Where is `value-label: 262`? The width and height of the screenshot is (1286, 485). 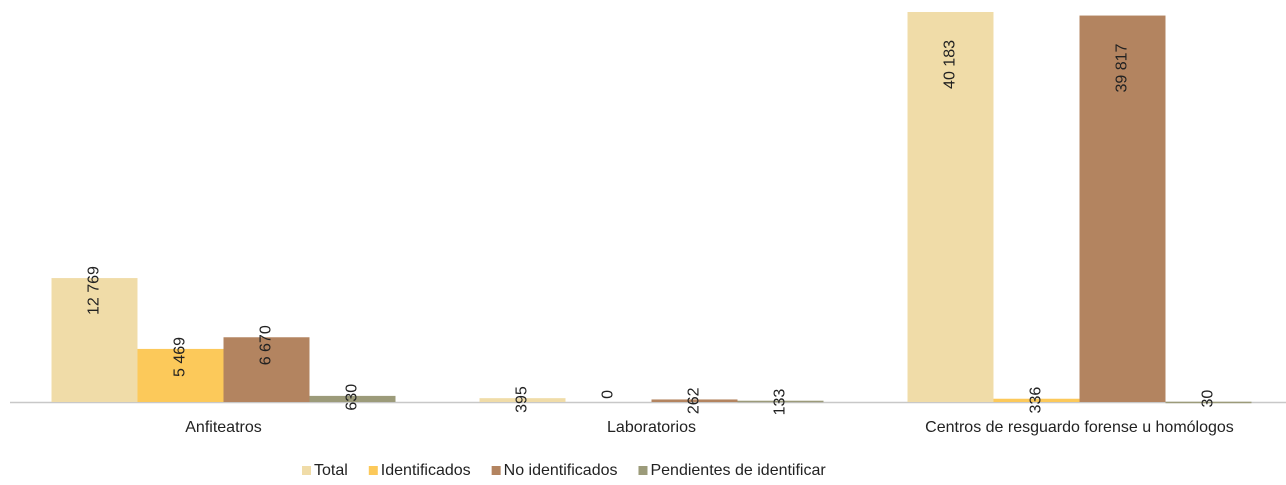
value-label: 262 is located at coordinates (694, 400).